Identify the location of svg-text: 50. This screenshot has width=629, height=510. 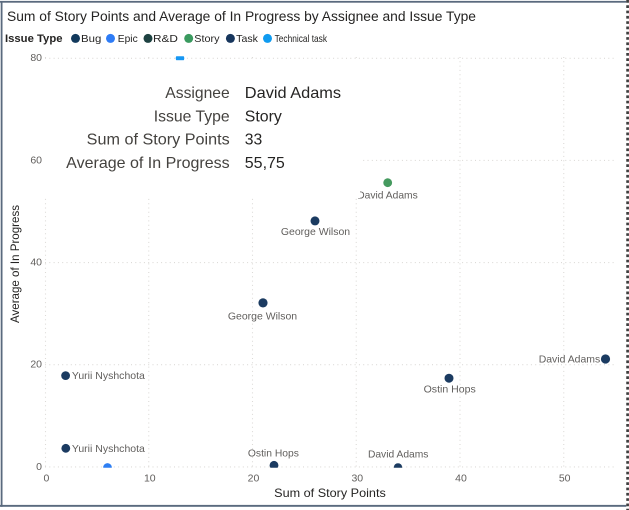
(565, 478).